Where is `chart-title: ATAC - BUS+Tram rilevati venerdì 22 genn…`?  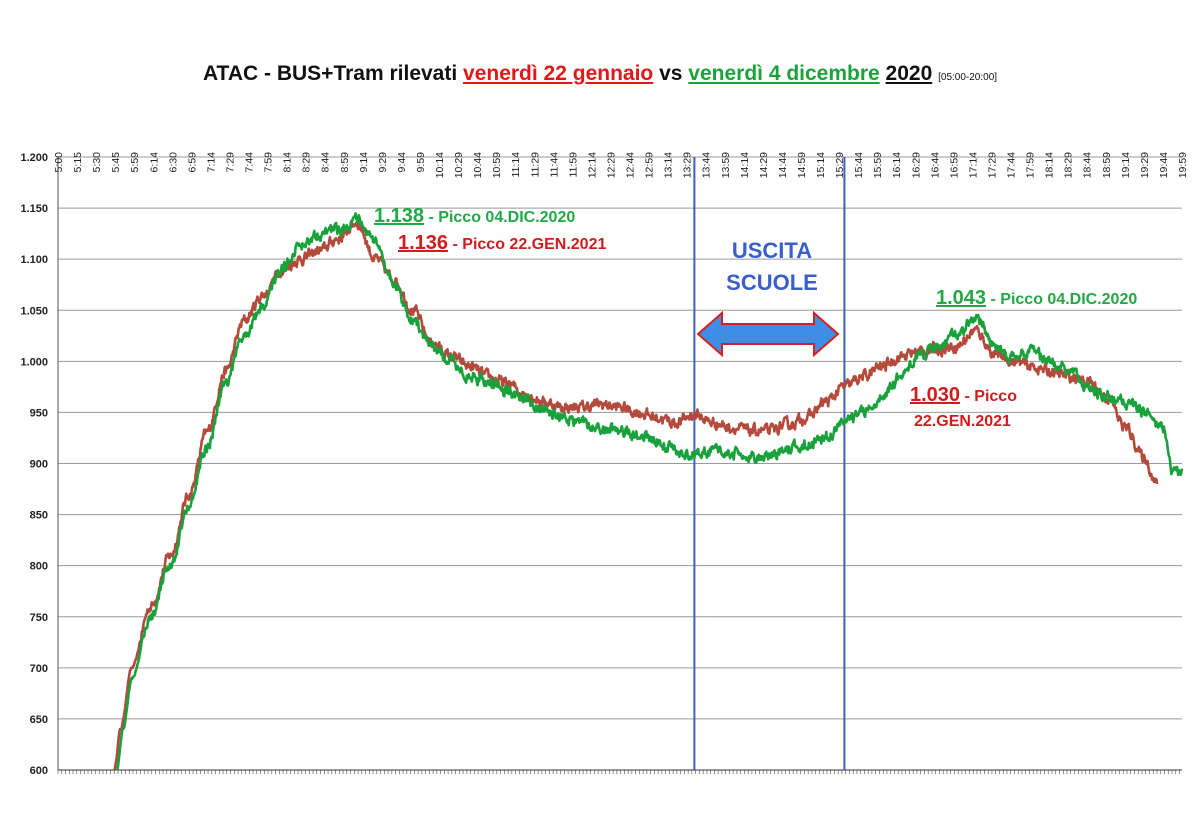
chart-title: ATAC - BUS+Tram rilevati venerdì 22 genn… is located at coordinates (600, 74).